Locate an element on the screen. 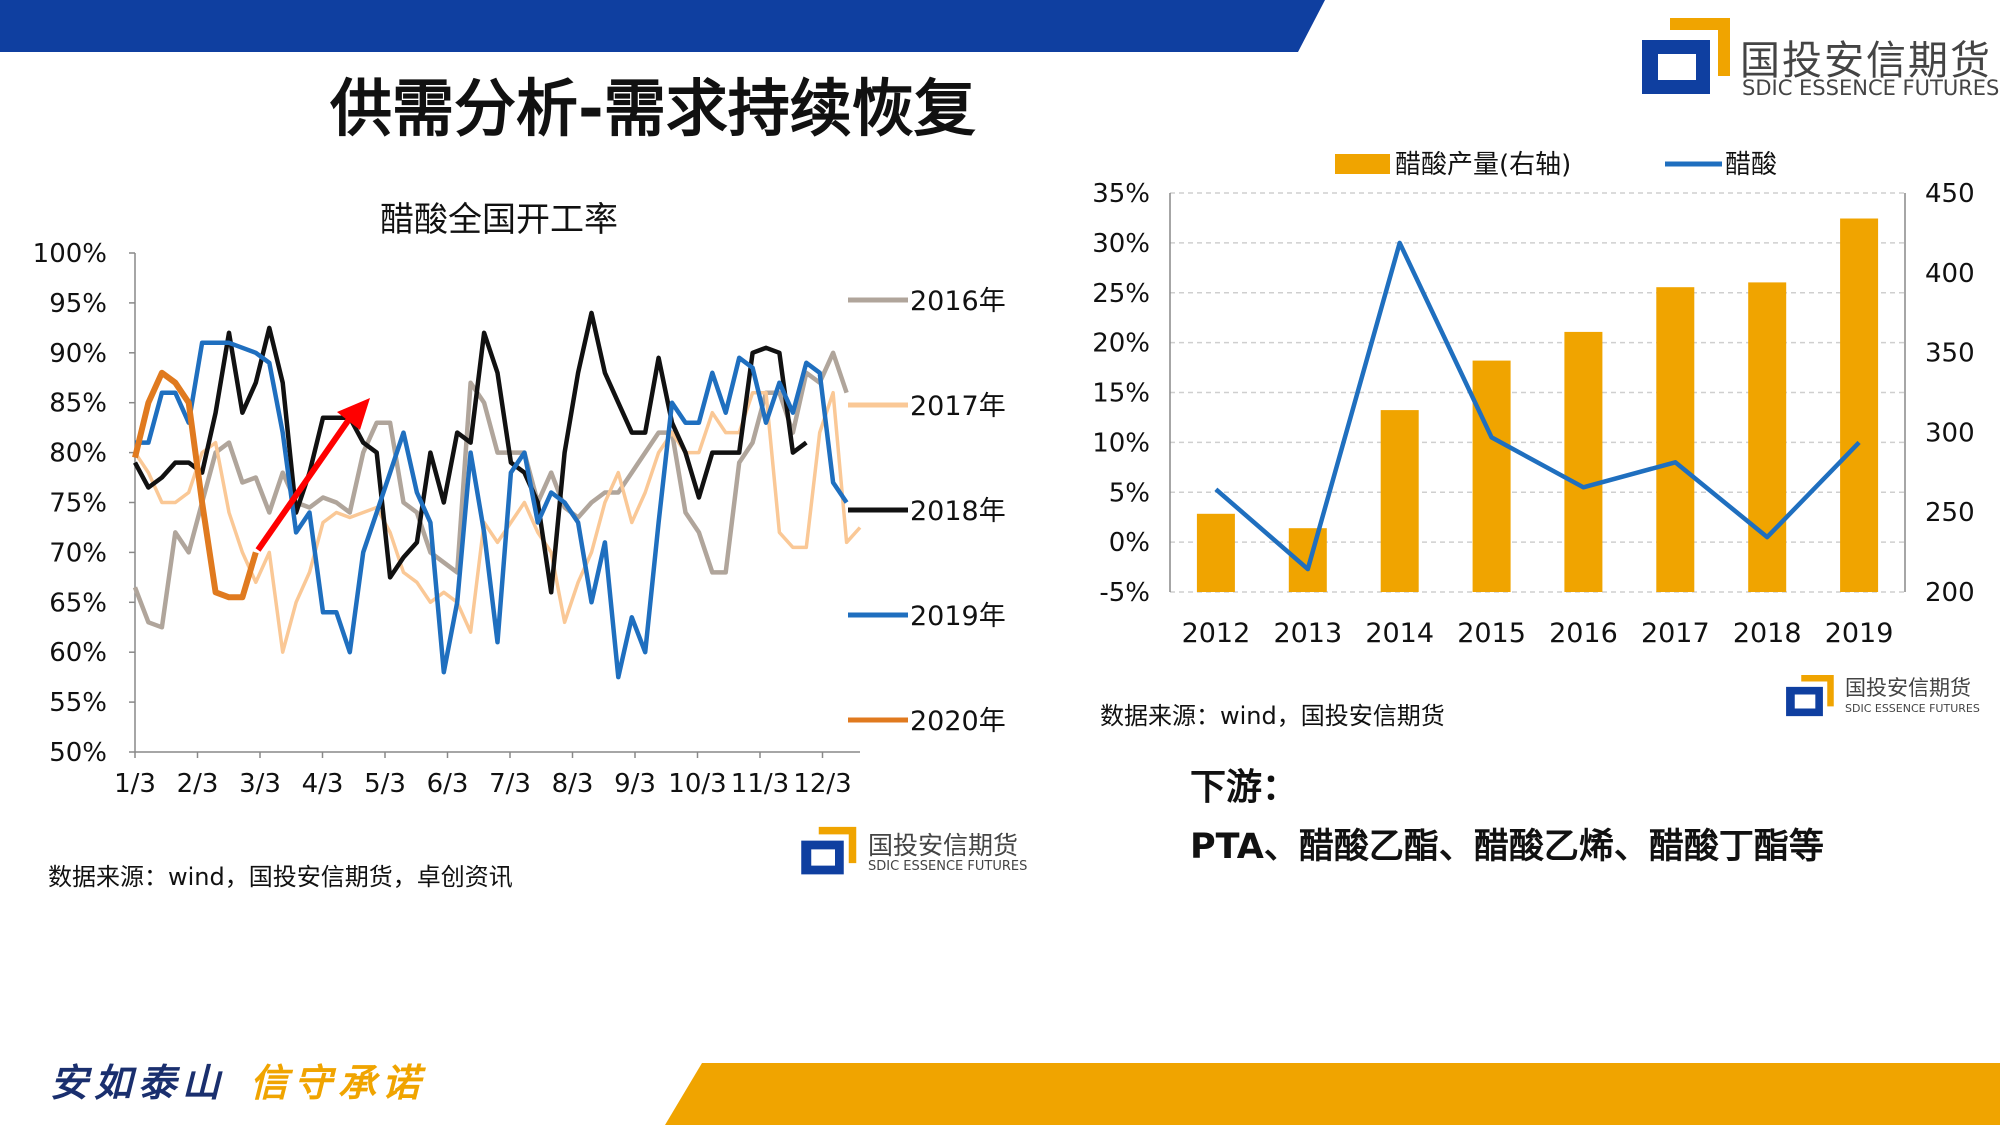 This screenshot has width=2000, height=1125. right-chart-gridlines is located at coordinates (1537, 392).